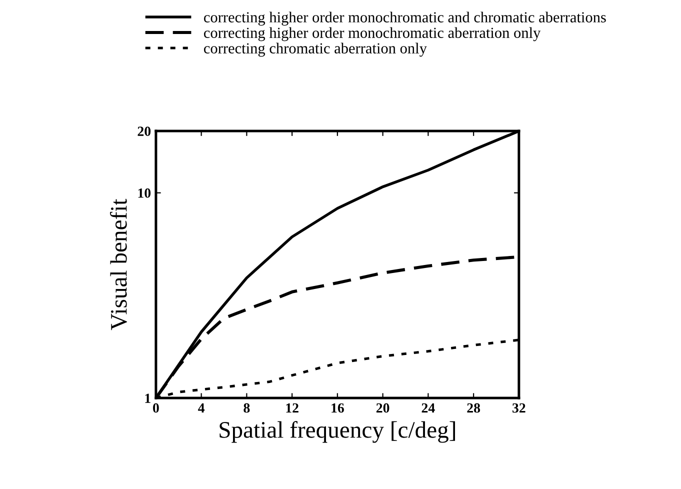 This screenshot has width=681, height=489. Describe the element at coordinates (144, 193) in the screenshot. I see `y-tick-label: 10` at that location.